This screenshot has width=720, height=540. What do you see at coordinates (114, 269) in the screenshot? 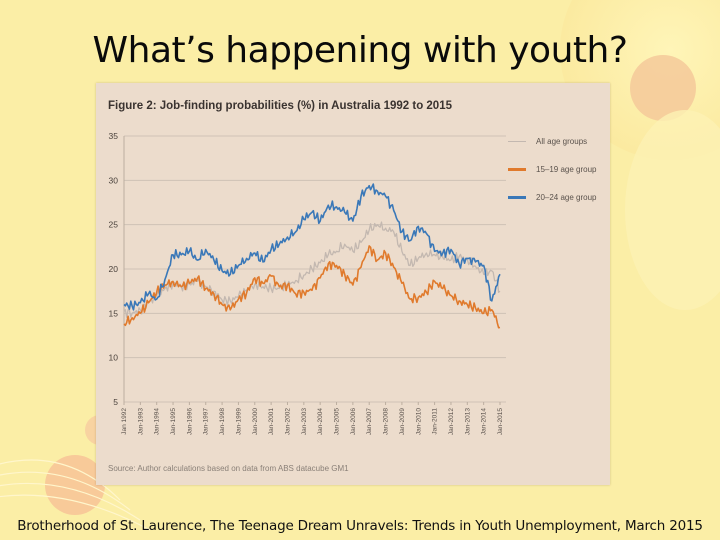
I see `y-tick-label: 20` at bounding box center [114, 269].